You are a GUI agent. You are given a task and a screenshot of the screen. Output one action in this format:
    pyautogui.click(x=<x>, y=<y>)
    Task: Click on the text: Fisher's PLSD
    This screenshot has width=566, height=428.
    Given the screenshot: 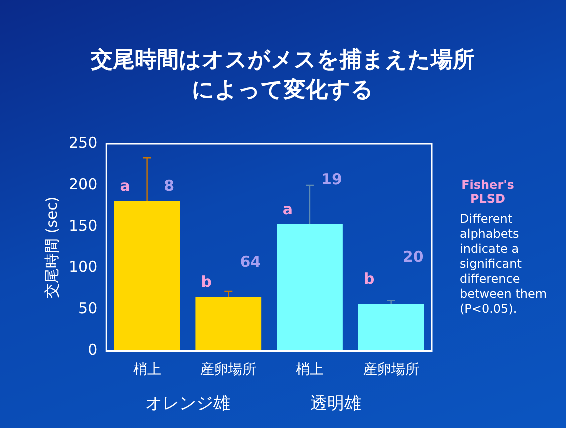 What is the action you would take?
    pyautogui.click(x=488, y=192)
    